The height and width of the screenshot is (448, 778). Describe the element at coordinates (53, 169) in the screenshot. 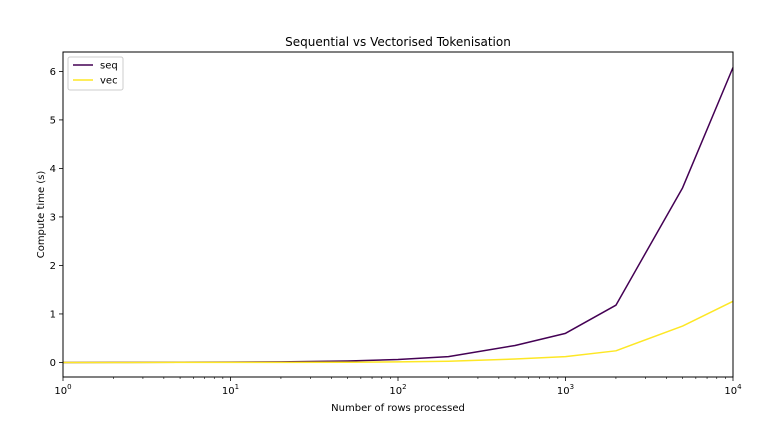

I see `y-tick-label: 4` at that location.